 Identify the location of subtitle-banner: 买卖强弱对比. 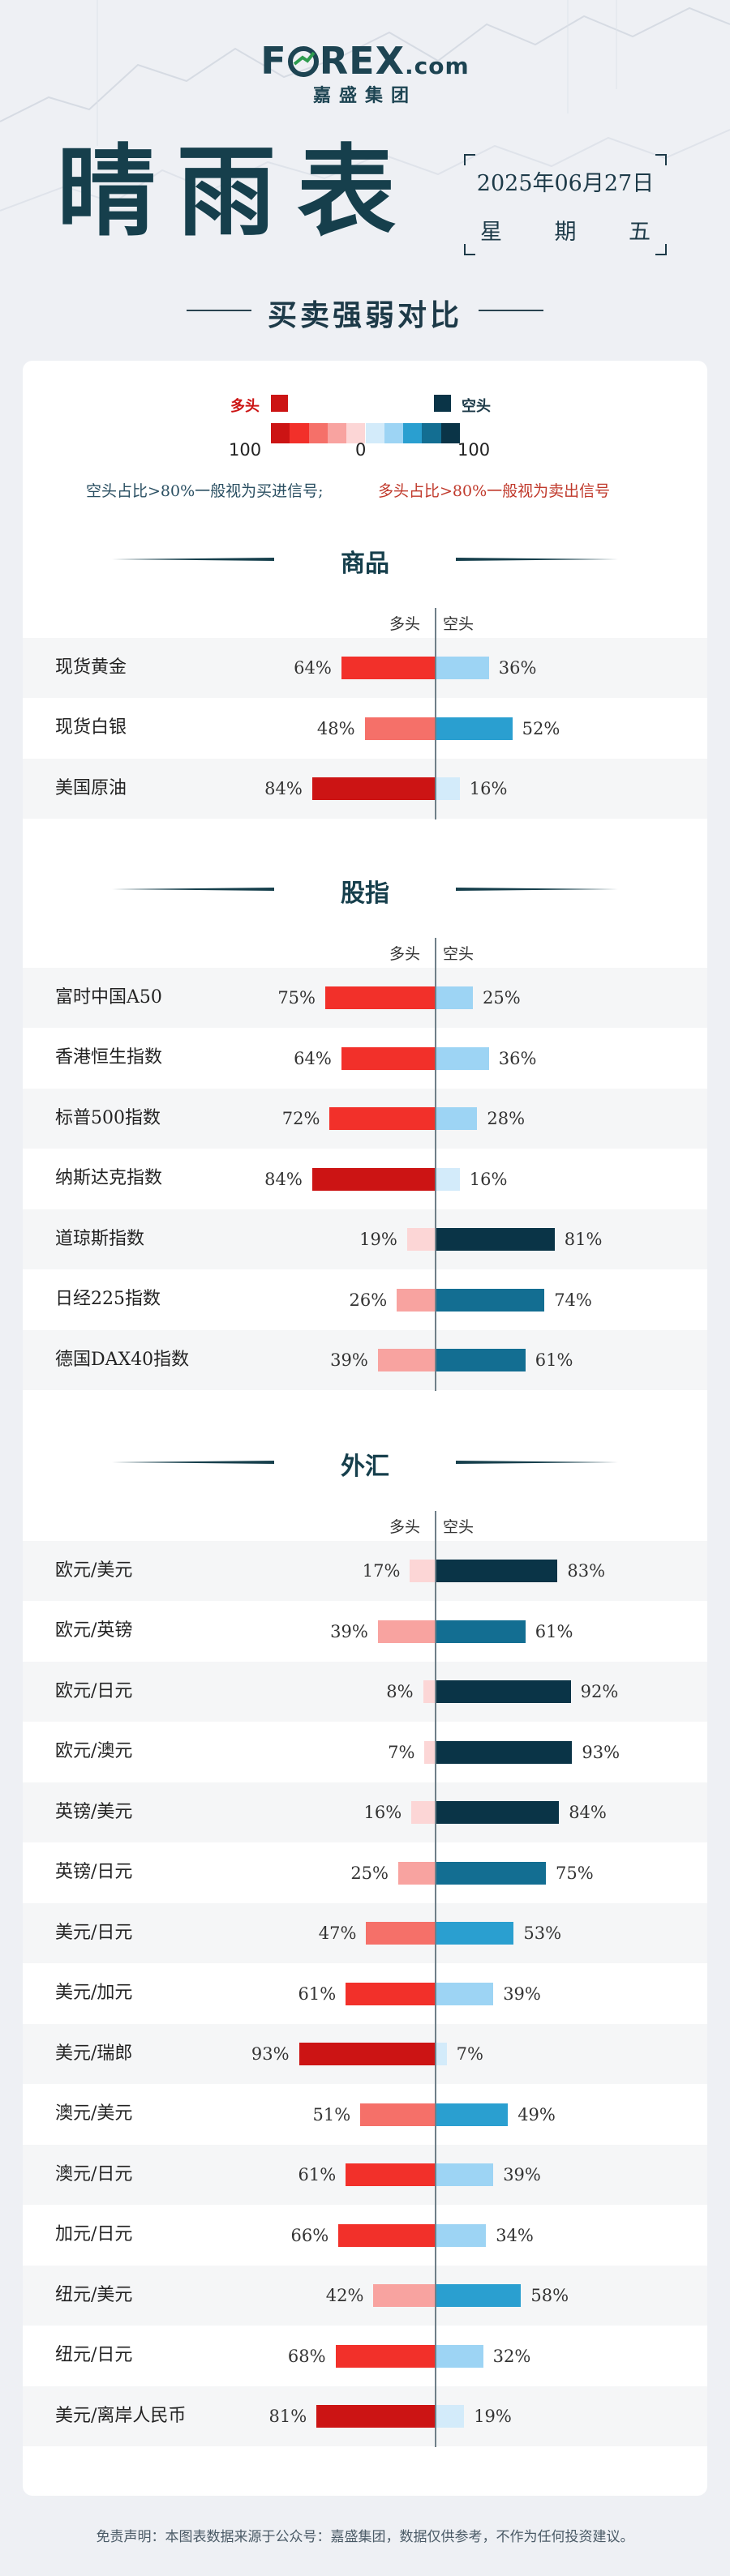
(365, 308).